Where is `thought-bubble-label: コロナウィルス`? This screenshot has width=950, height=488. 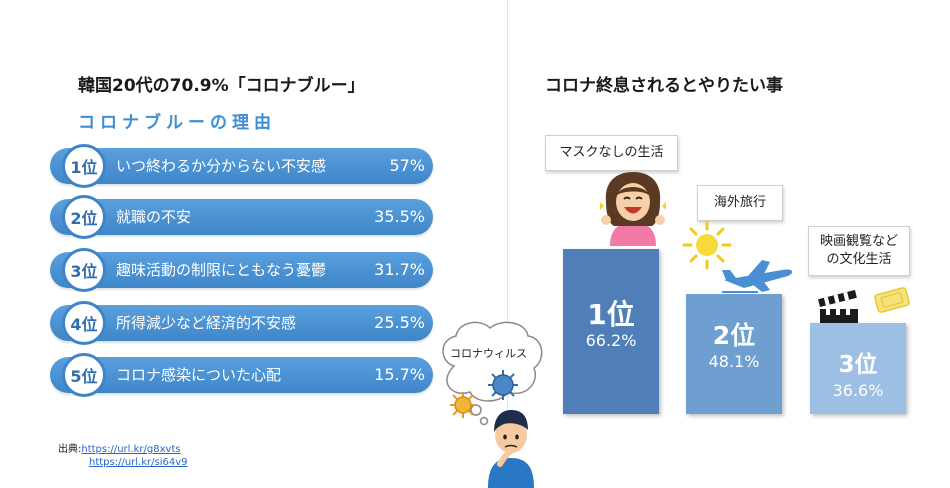 thought-bubble-label: コロナウィルス is located at coordinates (488, 353).